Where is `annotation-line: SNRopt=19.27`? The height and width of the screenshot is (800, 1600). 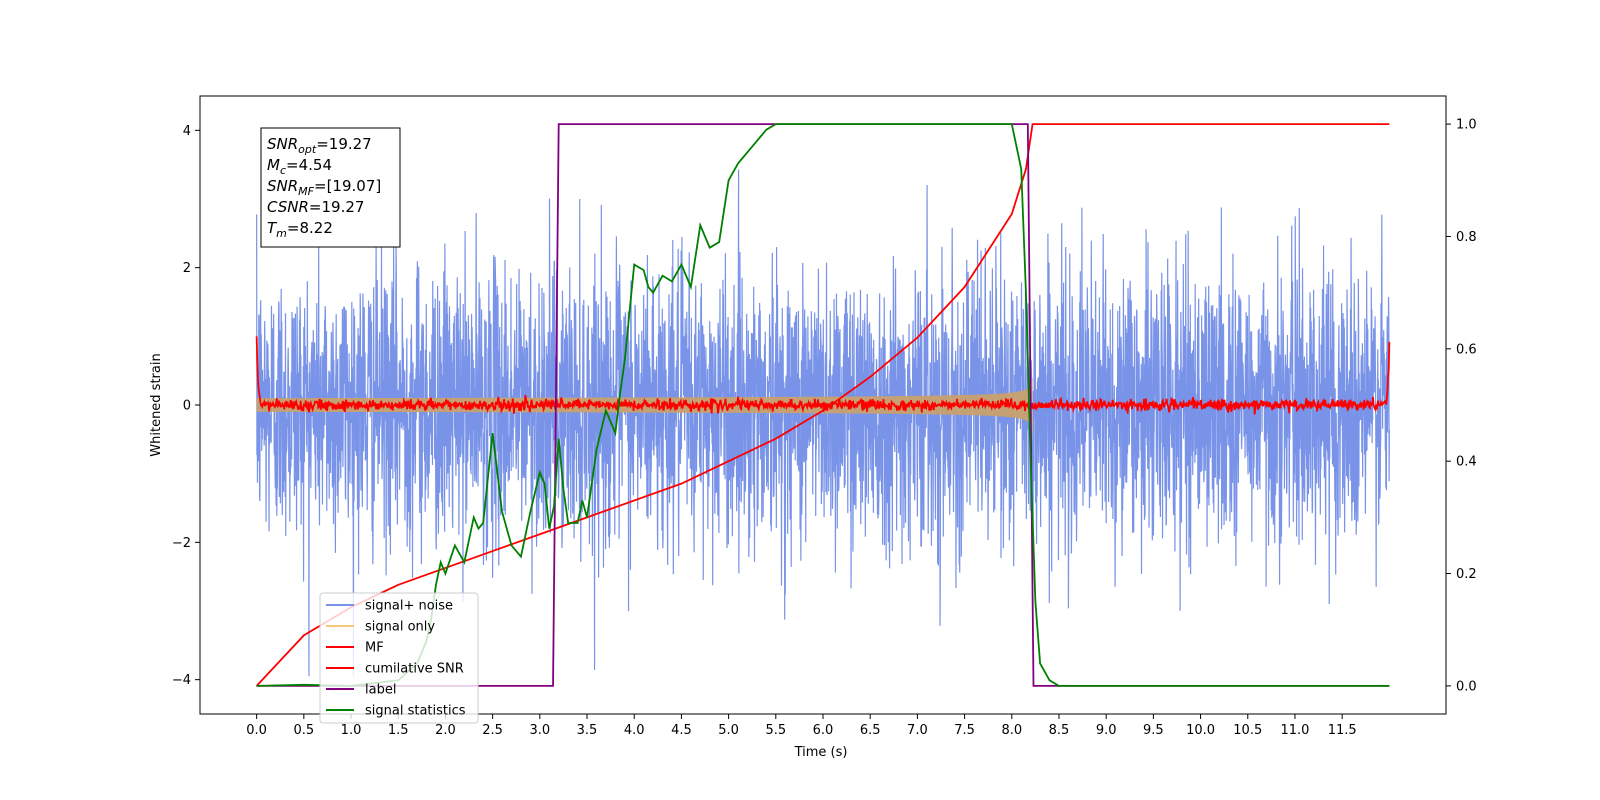
annotation-line: SNRopt=19.27 is located at coordinates (319, 145).